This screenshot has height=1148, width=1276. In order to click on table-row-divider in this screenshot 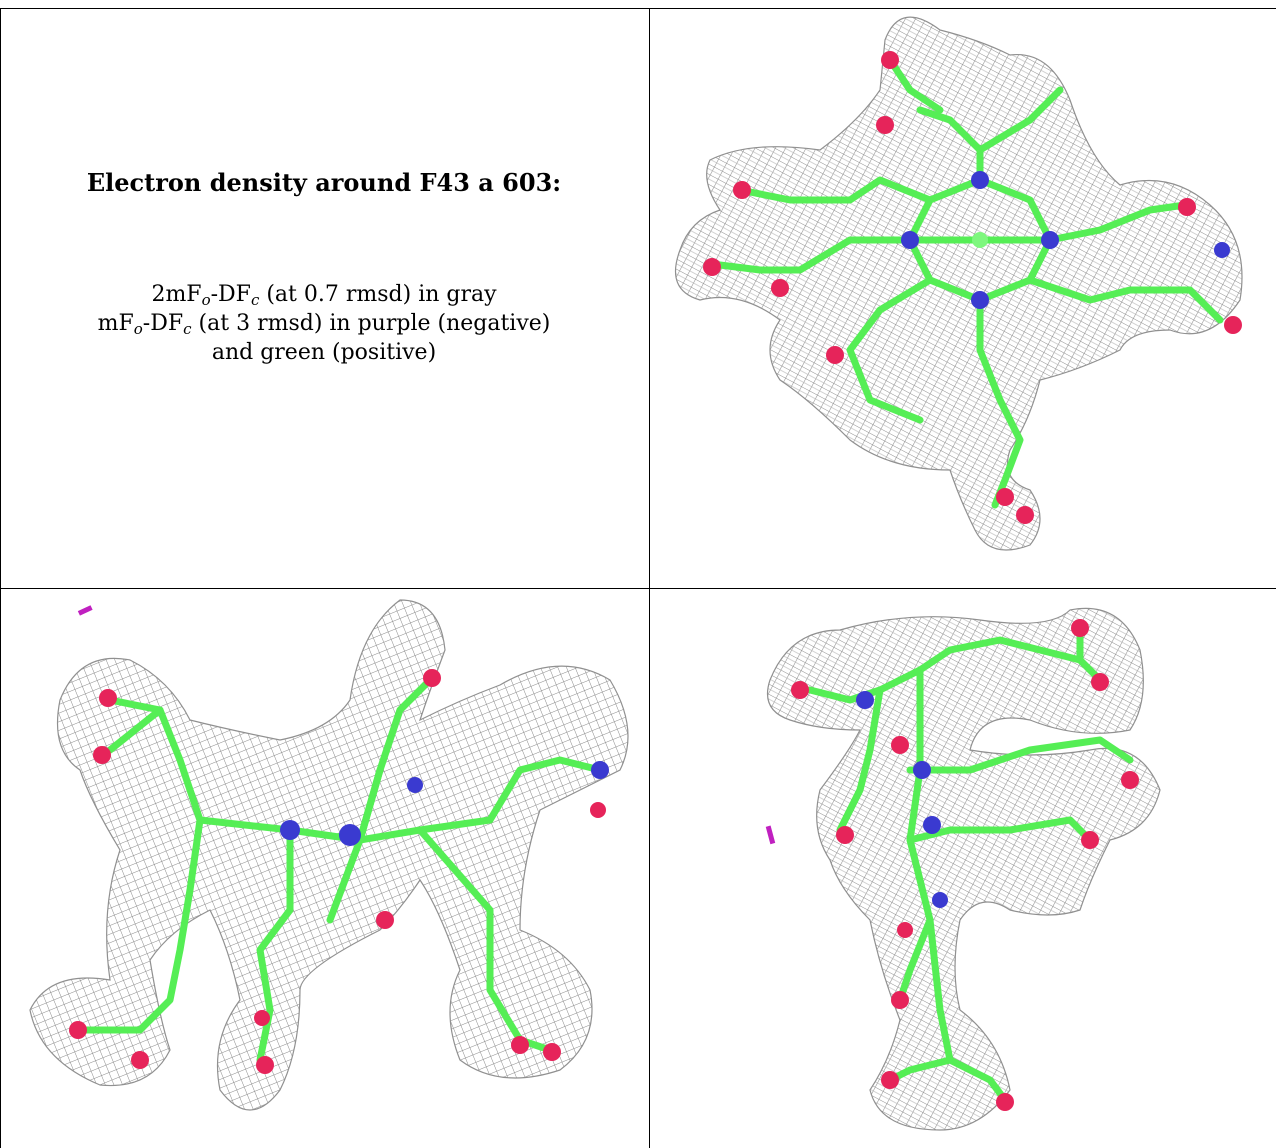, I will do `click(638, 588)`.